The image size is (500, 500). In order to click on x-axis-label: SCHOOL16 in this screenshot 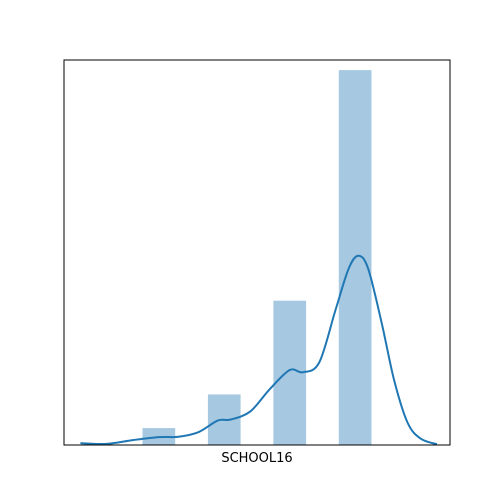, I will do `click(256, 458)`.